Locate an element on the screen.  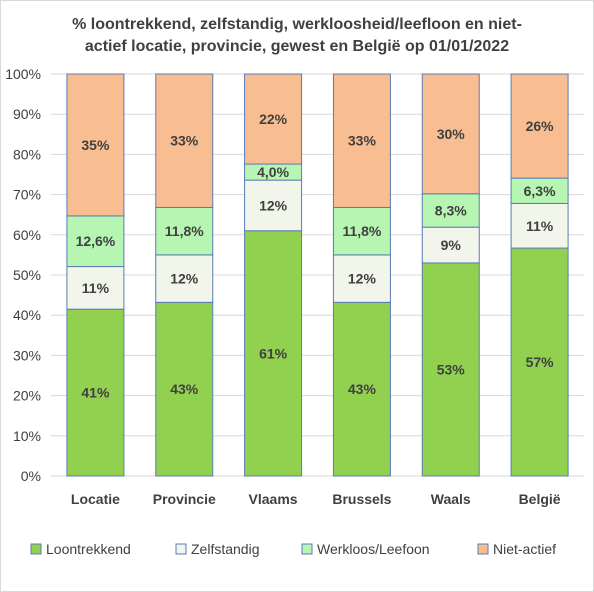
bar-segment-zelfstandig-waals is located at coordinates (450, 245).